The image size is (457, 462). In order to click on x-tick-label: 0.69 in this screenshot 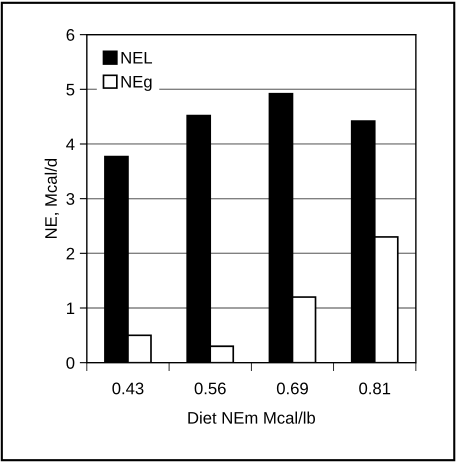, I will do `click(292, 388)`.